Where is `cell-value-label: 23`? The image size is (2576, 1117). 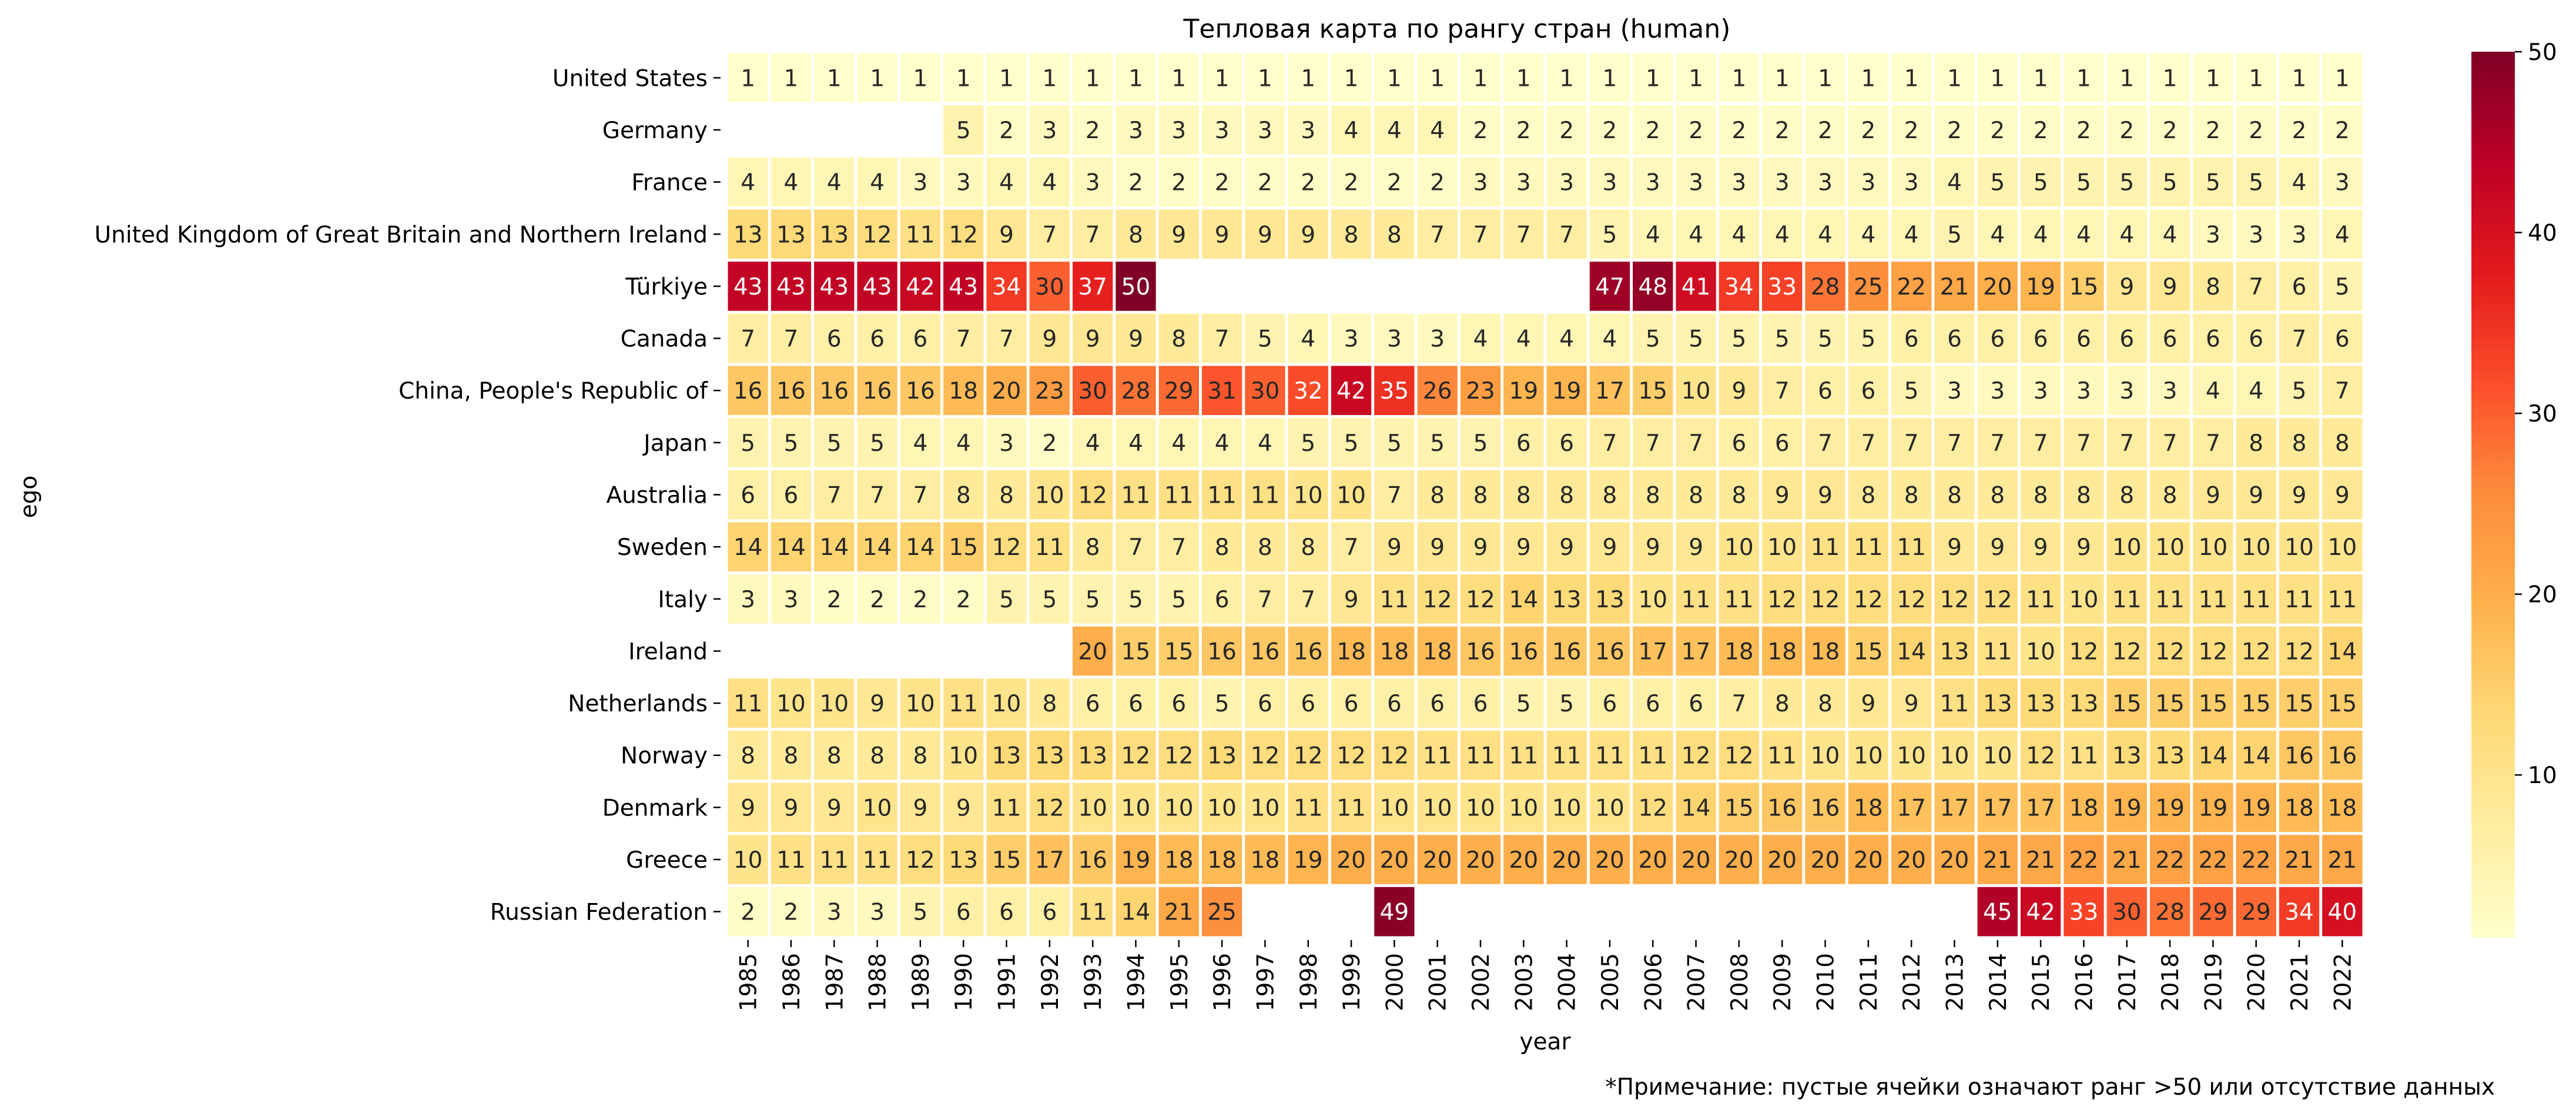
cell-value-label: 23 is located at coordinates (1480, 391).